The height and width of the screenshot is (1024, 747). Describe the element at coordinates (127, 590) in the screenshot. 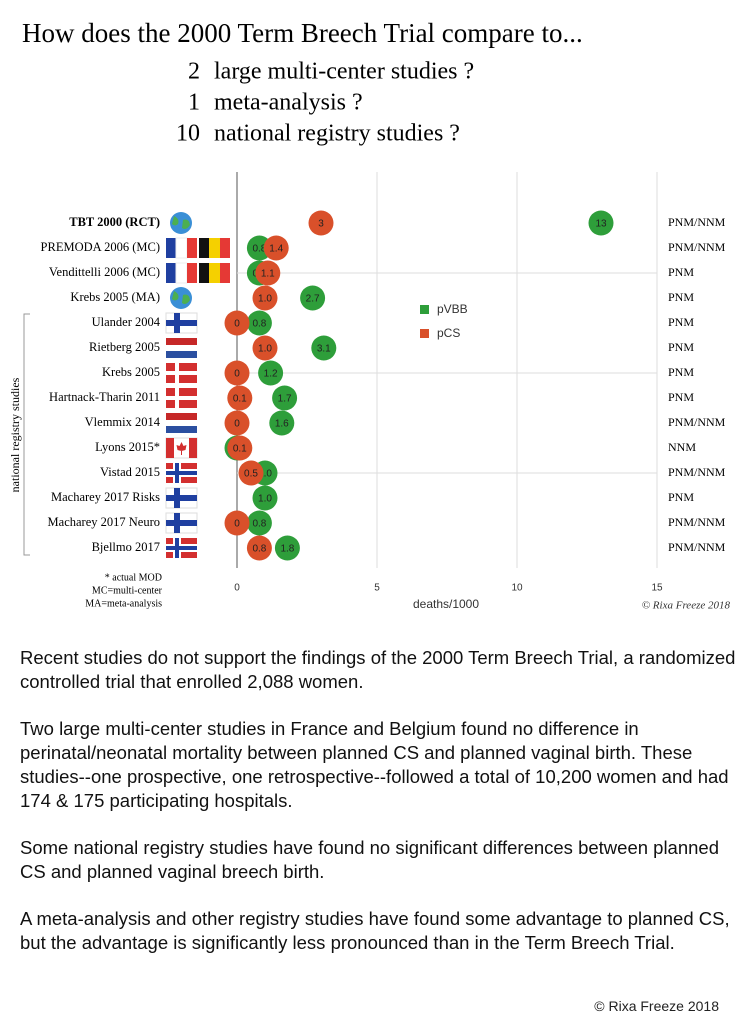

I see `note: MC=multi-center` at that location.